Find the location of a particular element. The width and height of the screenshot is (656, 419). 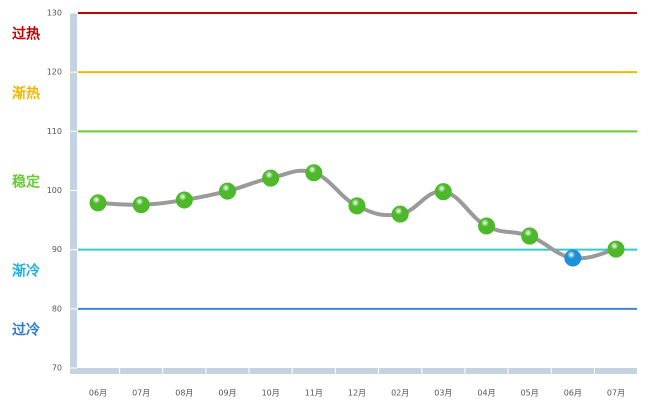

x-tick-label: 03月 is located at coordinates (443, 393).